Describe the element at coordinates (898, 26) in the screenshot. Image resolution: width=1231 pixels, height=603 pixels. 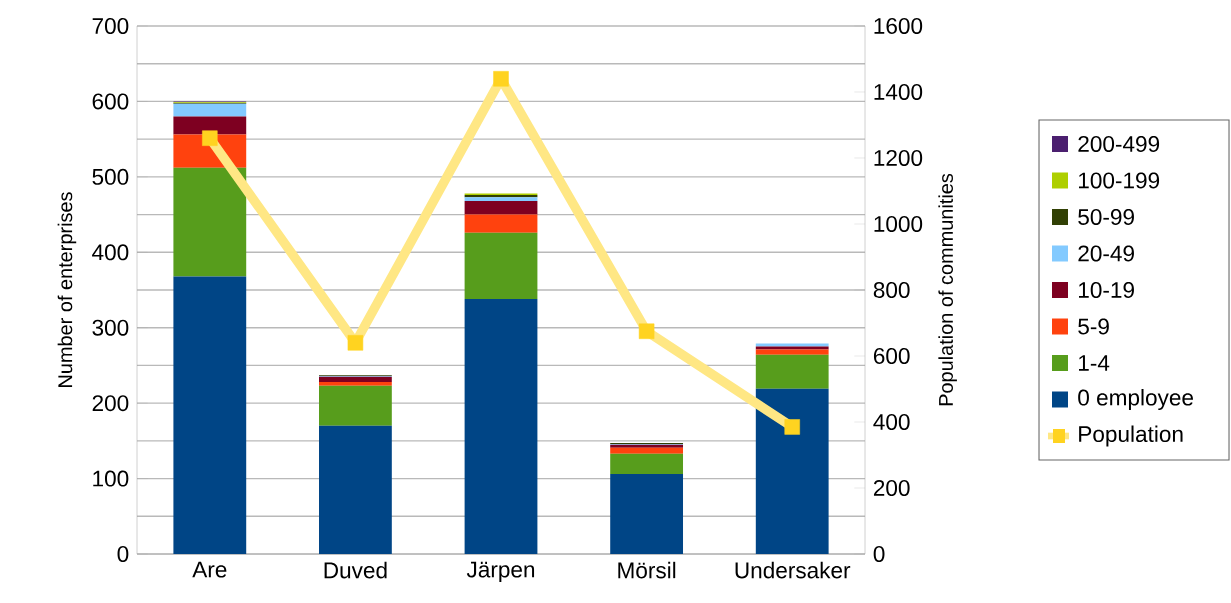
I see `y2-tick-label: 1600` at that location.